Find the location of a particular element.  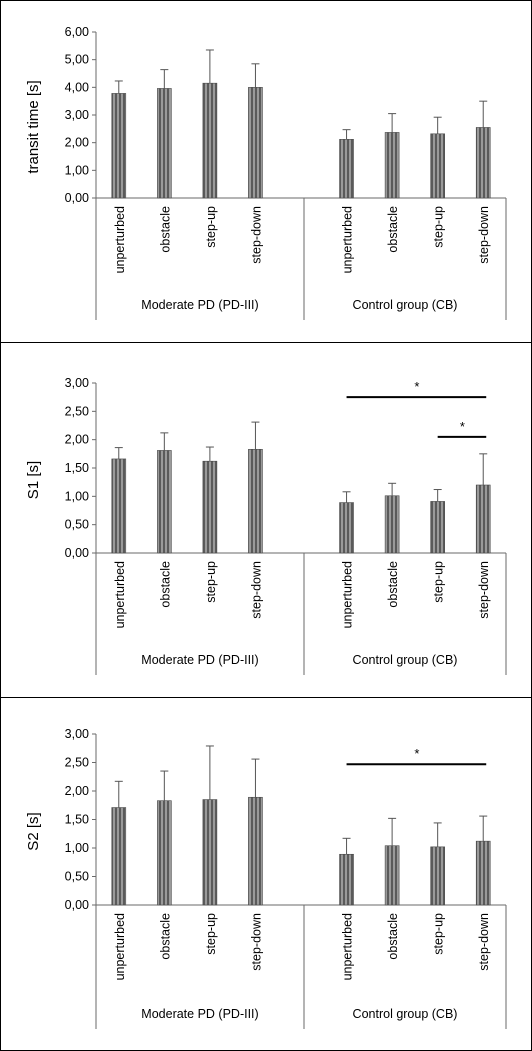

y-tick-label: 4,00 is located at coordinates (77, 87).